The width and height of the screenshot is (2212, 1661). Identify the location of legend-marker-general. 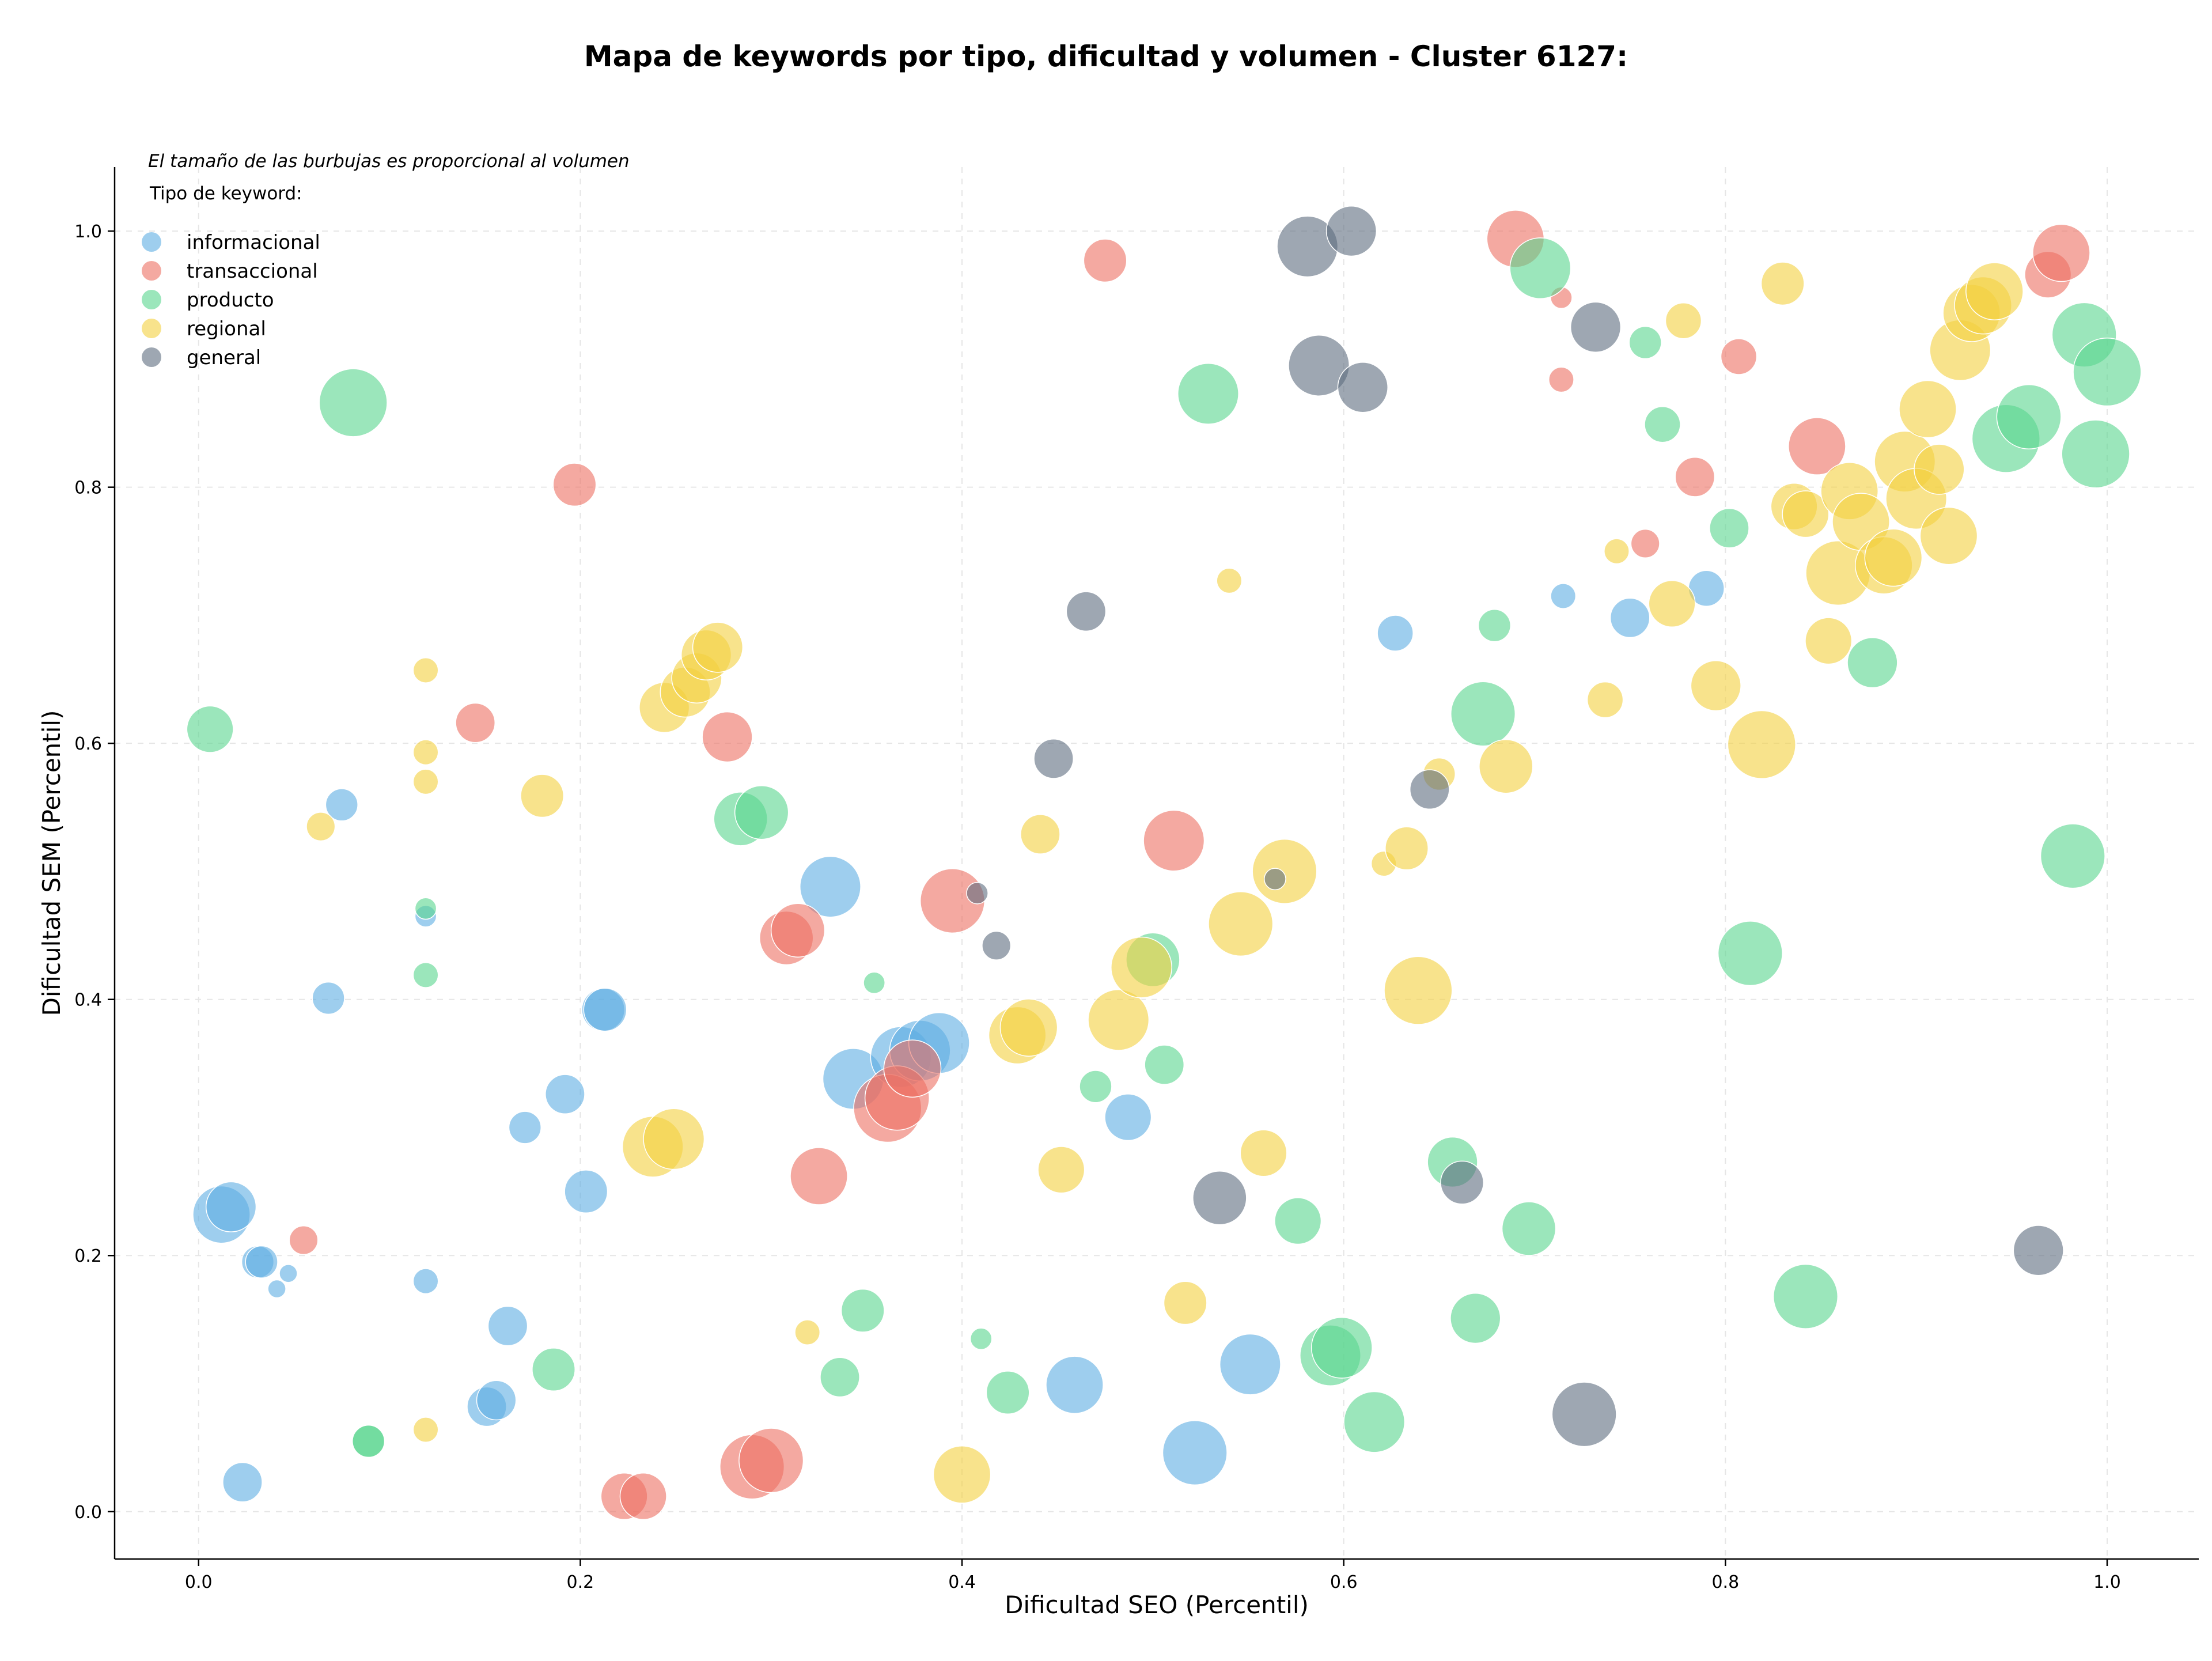
(151, 357).